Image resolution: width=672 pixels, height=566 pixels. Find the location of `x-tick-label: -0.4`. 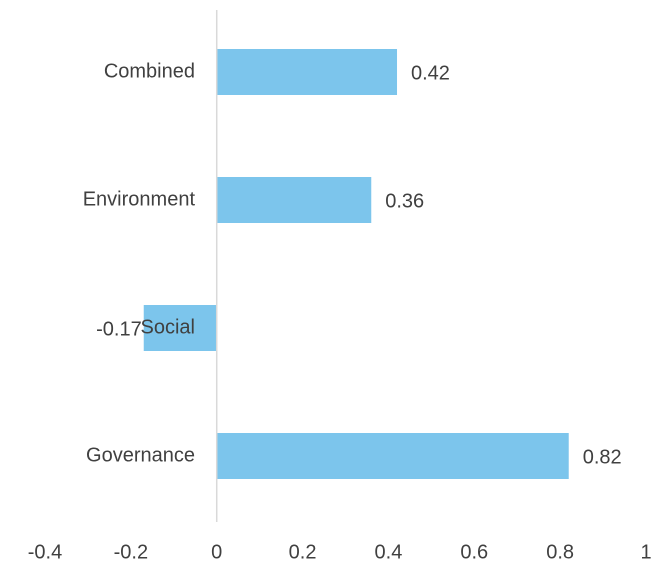

x-tick-label: -0.4 is located at coordinates (45, 552).